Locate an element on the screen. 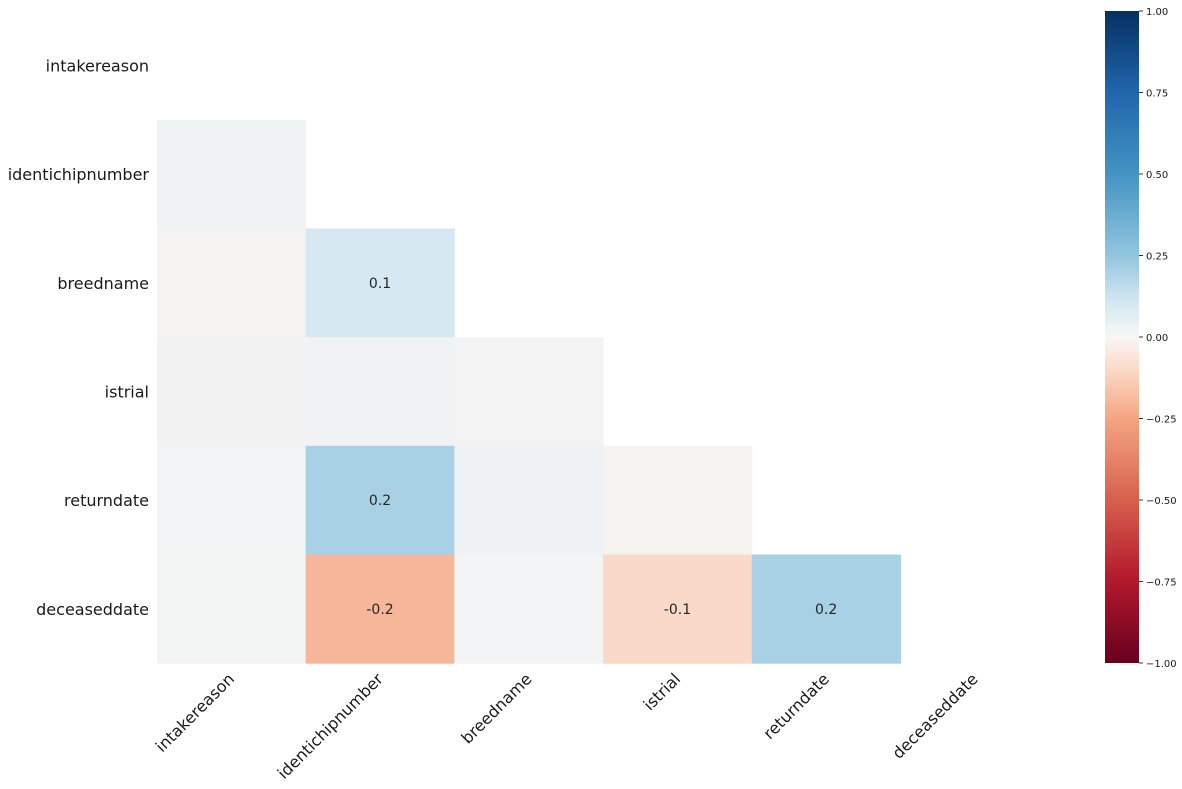  heatmap-cell-deceaseddate-breedname is located at coordinates (529, 609).